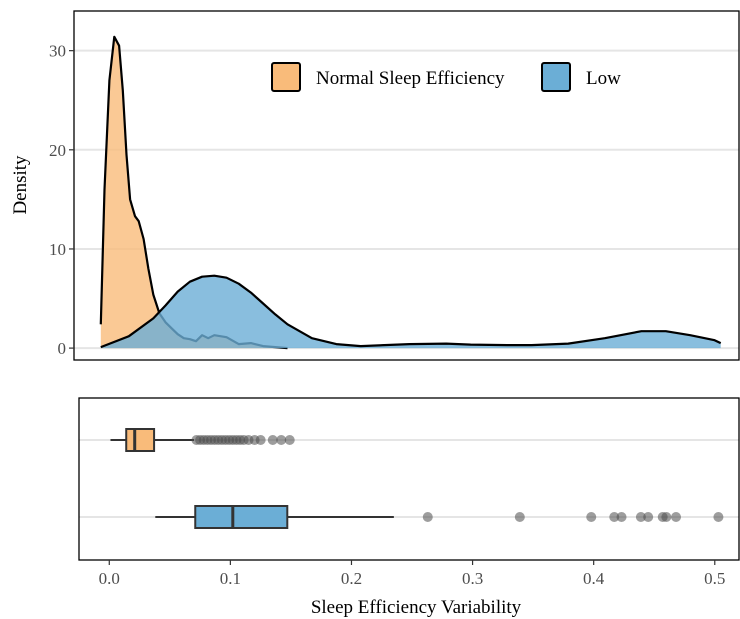  Describe the element at coordinates (194, 192) in the screenshot. I see `density-area-normal` at that location.